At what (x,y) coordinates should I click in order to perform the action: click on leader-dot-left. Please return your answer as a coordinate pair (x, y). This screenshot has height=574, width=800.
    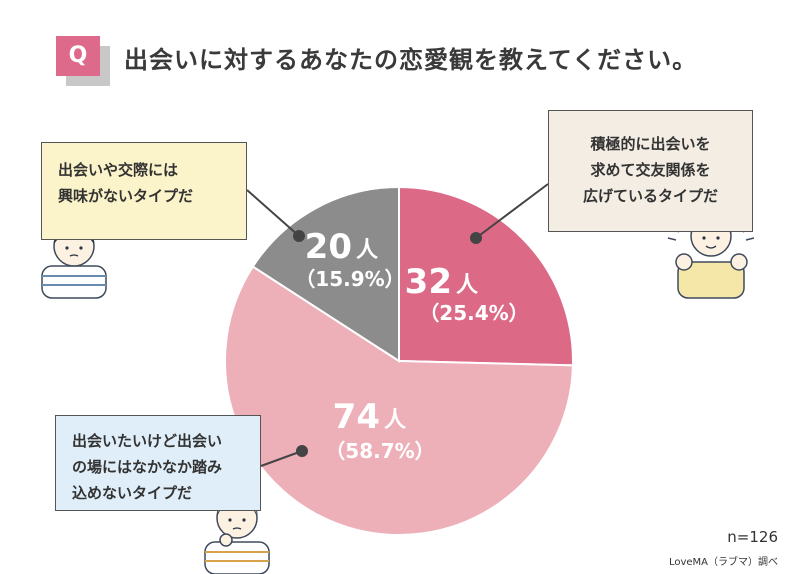
    Looking at the image, I should click on (299, 236).